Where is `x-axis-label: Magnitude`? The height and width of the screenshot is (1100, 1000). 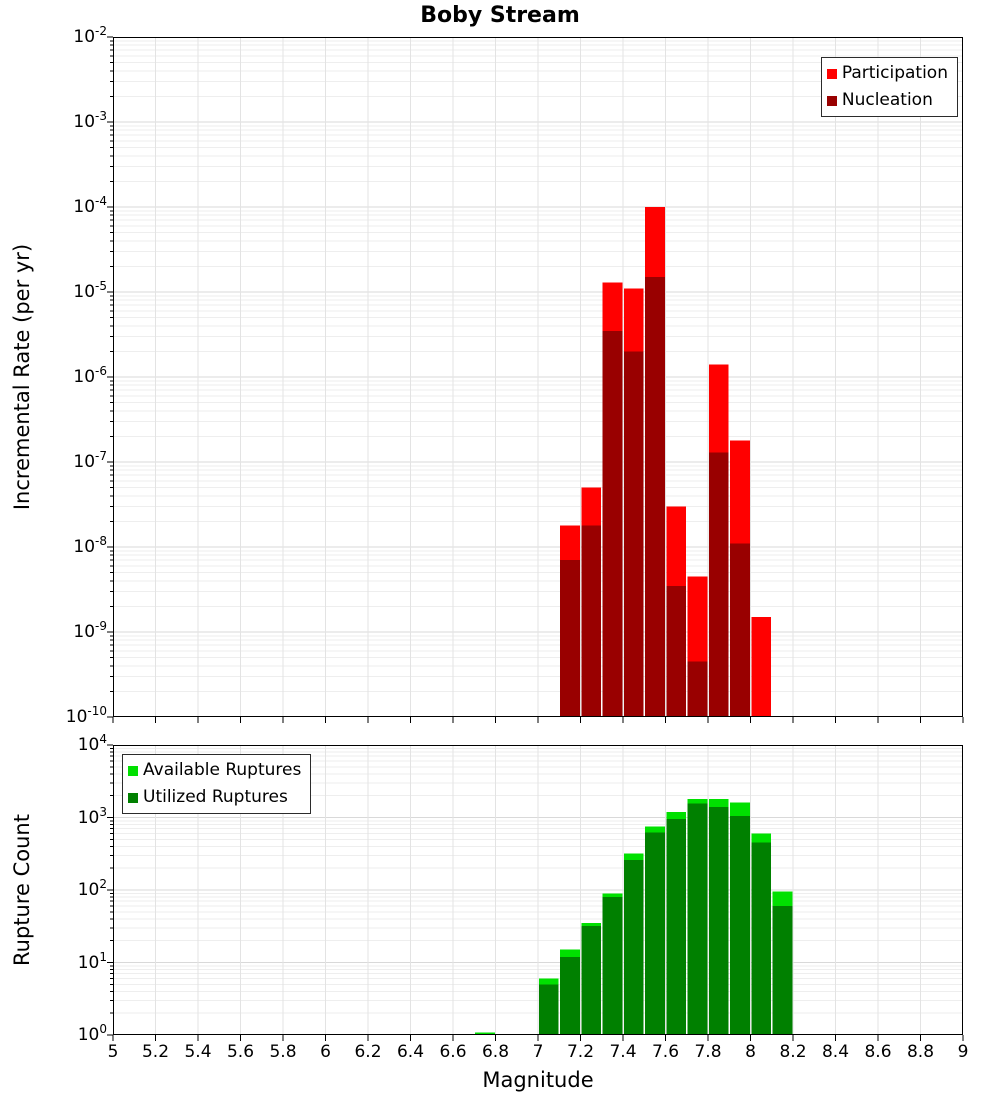 x-axis-label: Magnitude is located at coordinates (538, 1080).